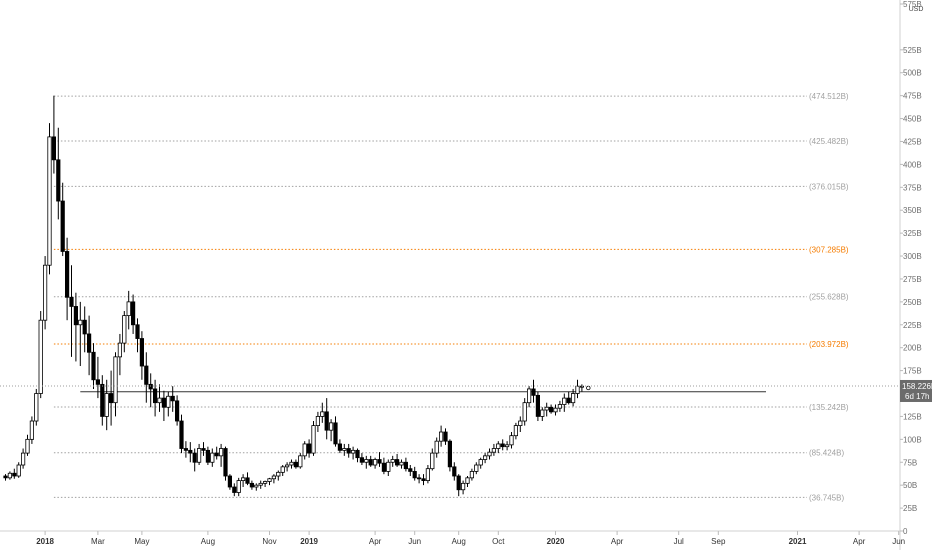  I want to click on price-tick-label: 300B, so click(912, 256).